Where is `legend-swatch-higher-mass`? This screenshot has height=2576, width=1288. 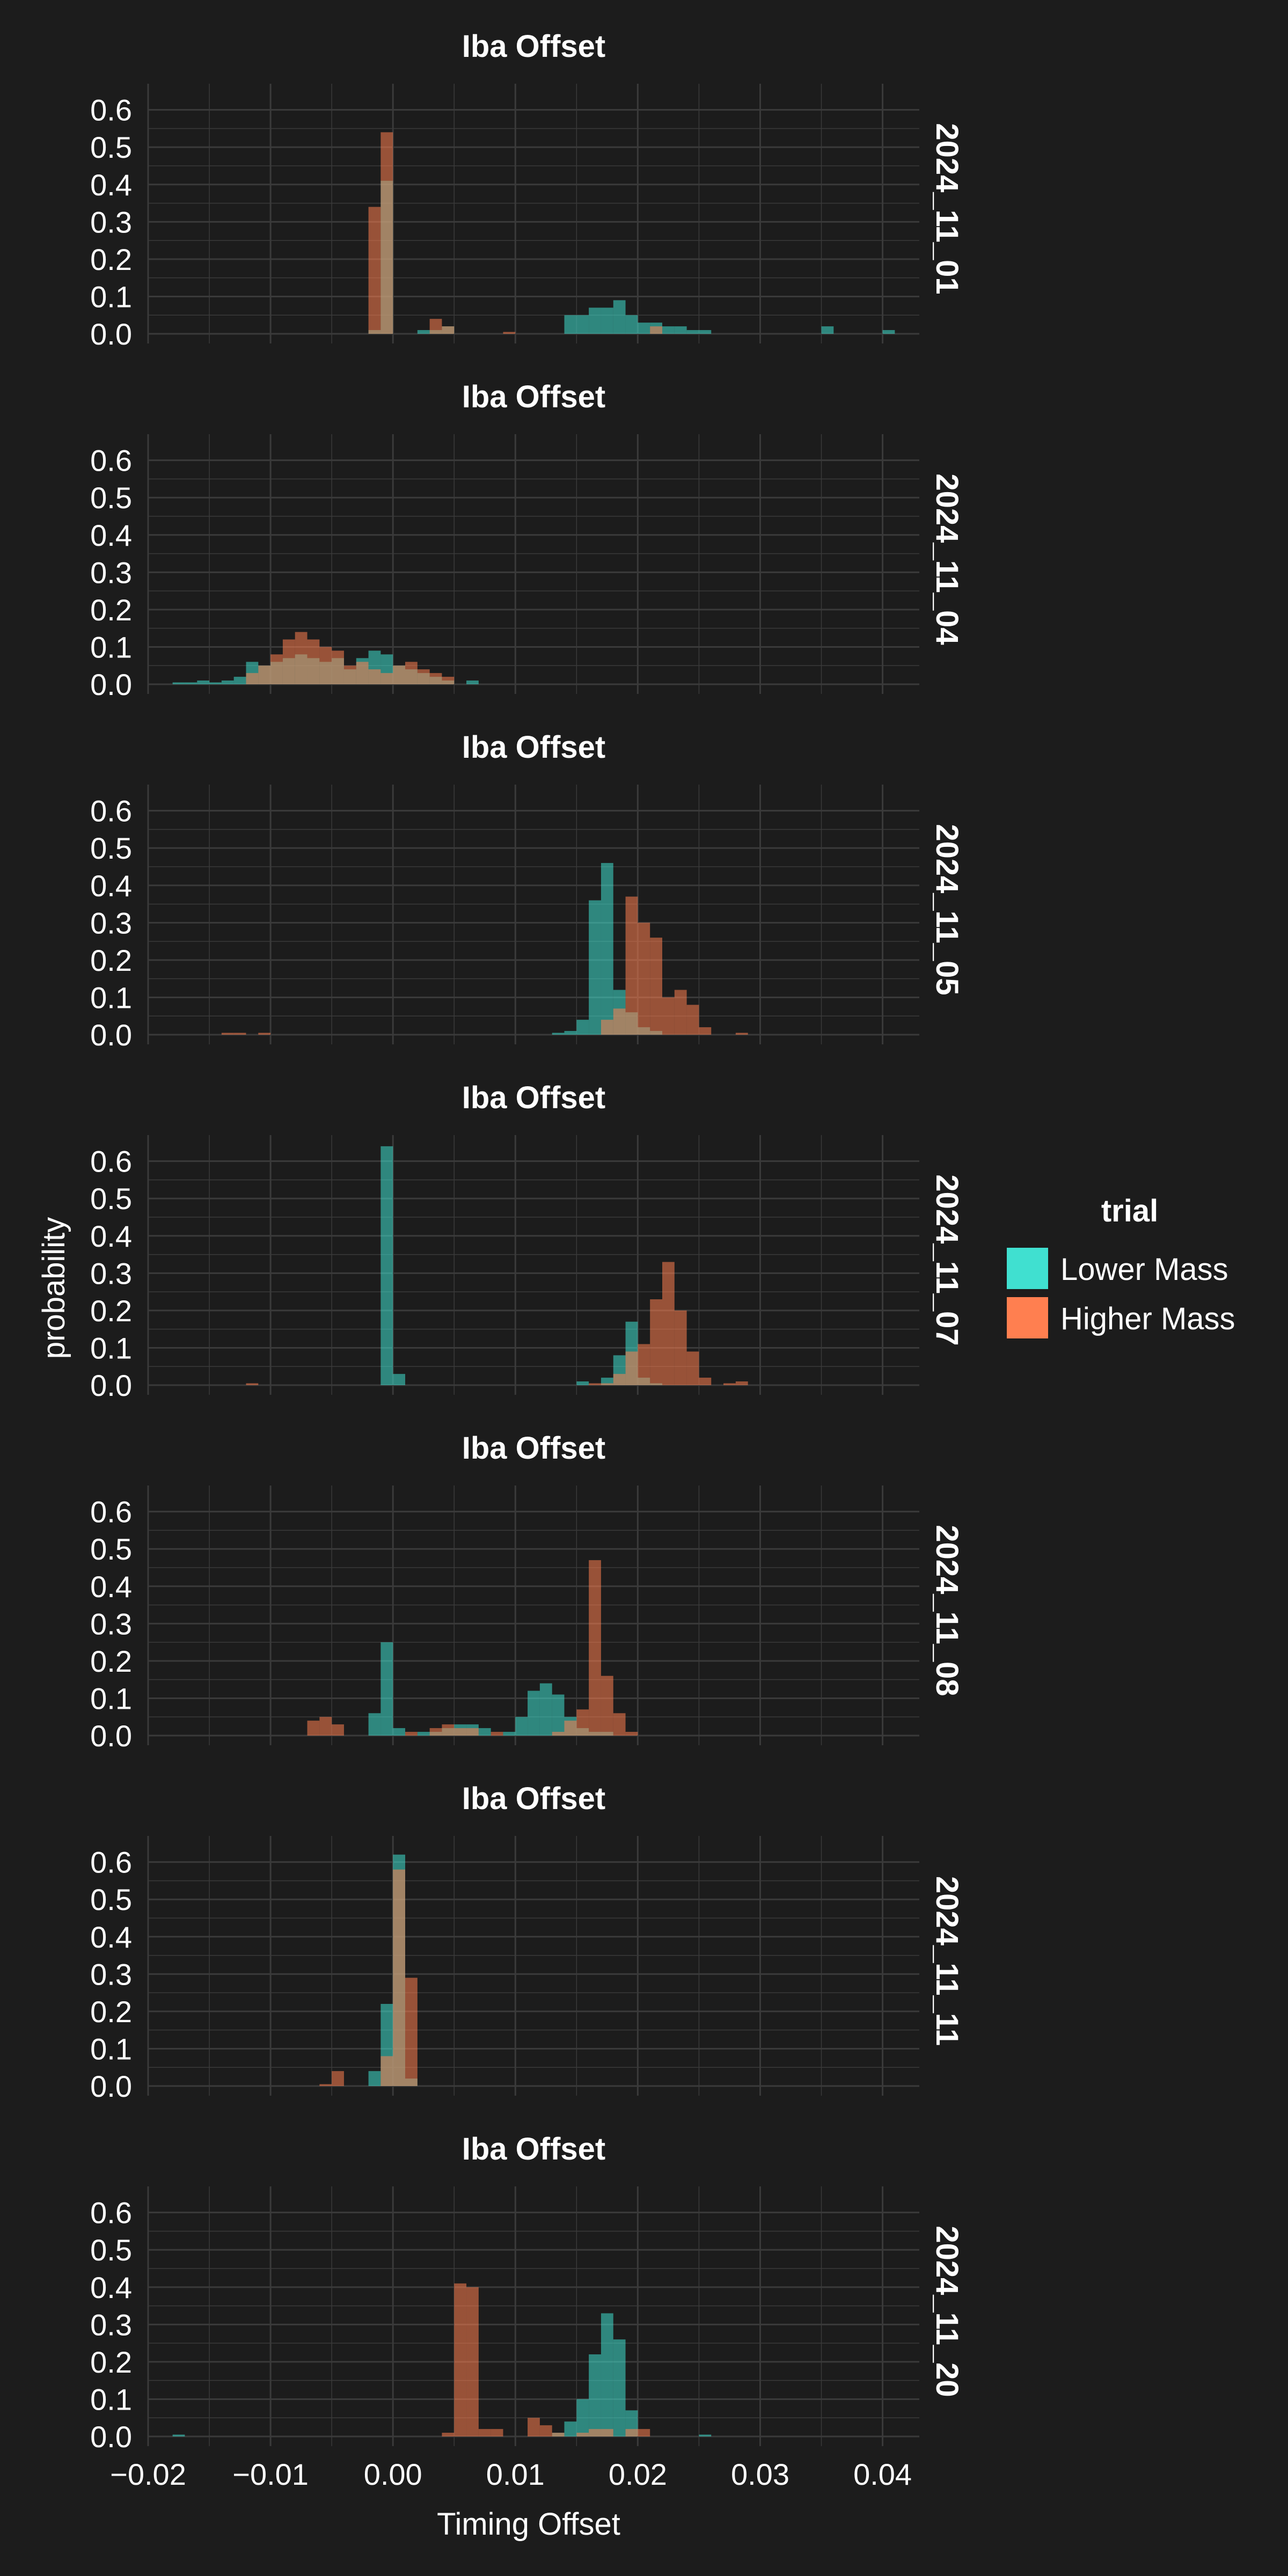
legend-swatch-higher-mass is located at coordinates (1027, 1317).